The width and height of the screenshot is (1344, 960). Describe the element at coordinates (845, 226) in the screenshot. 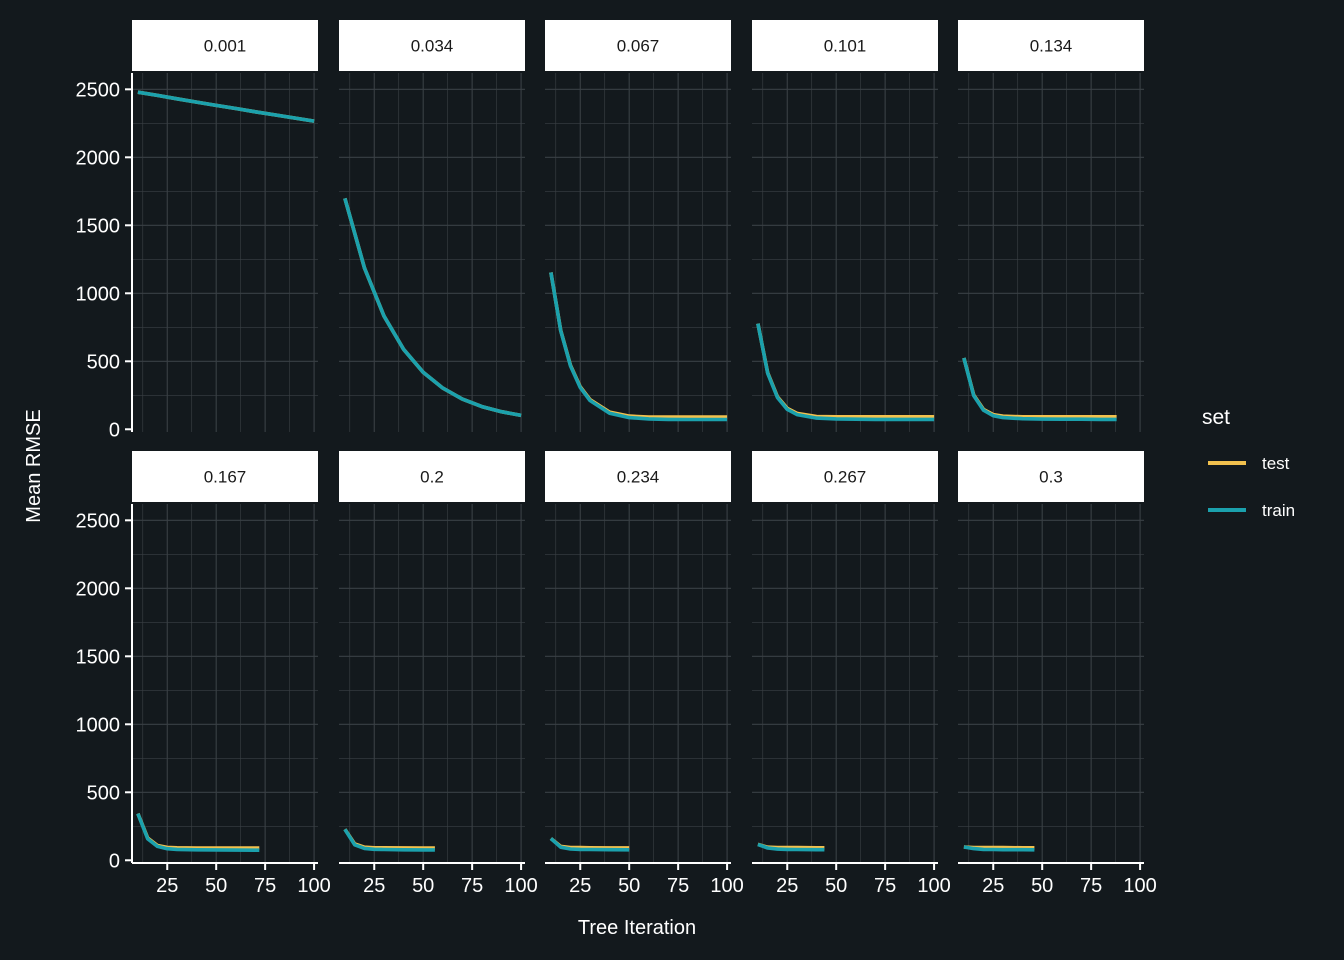

I see `facet-panel: 0.101` at that location.